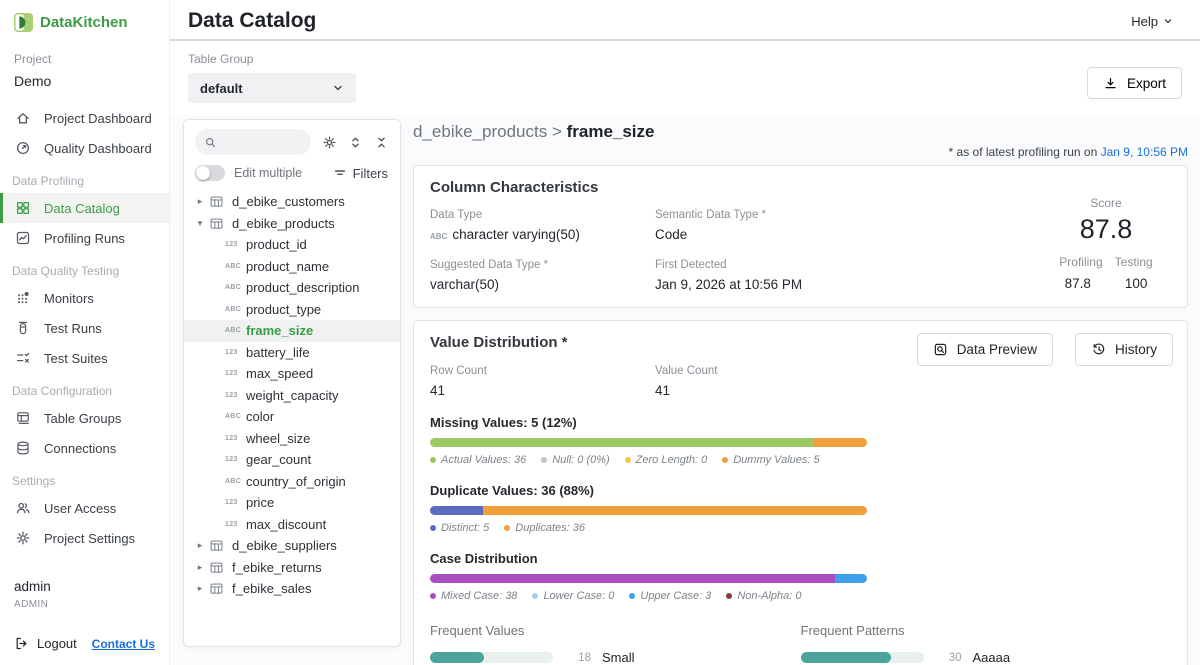 The image size is (1200, 665). Describe the element at coordinates (90, 538) in the screenshot. I see `sidebar-item-label: Project Settings` at that location.